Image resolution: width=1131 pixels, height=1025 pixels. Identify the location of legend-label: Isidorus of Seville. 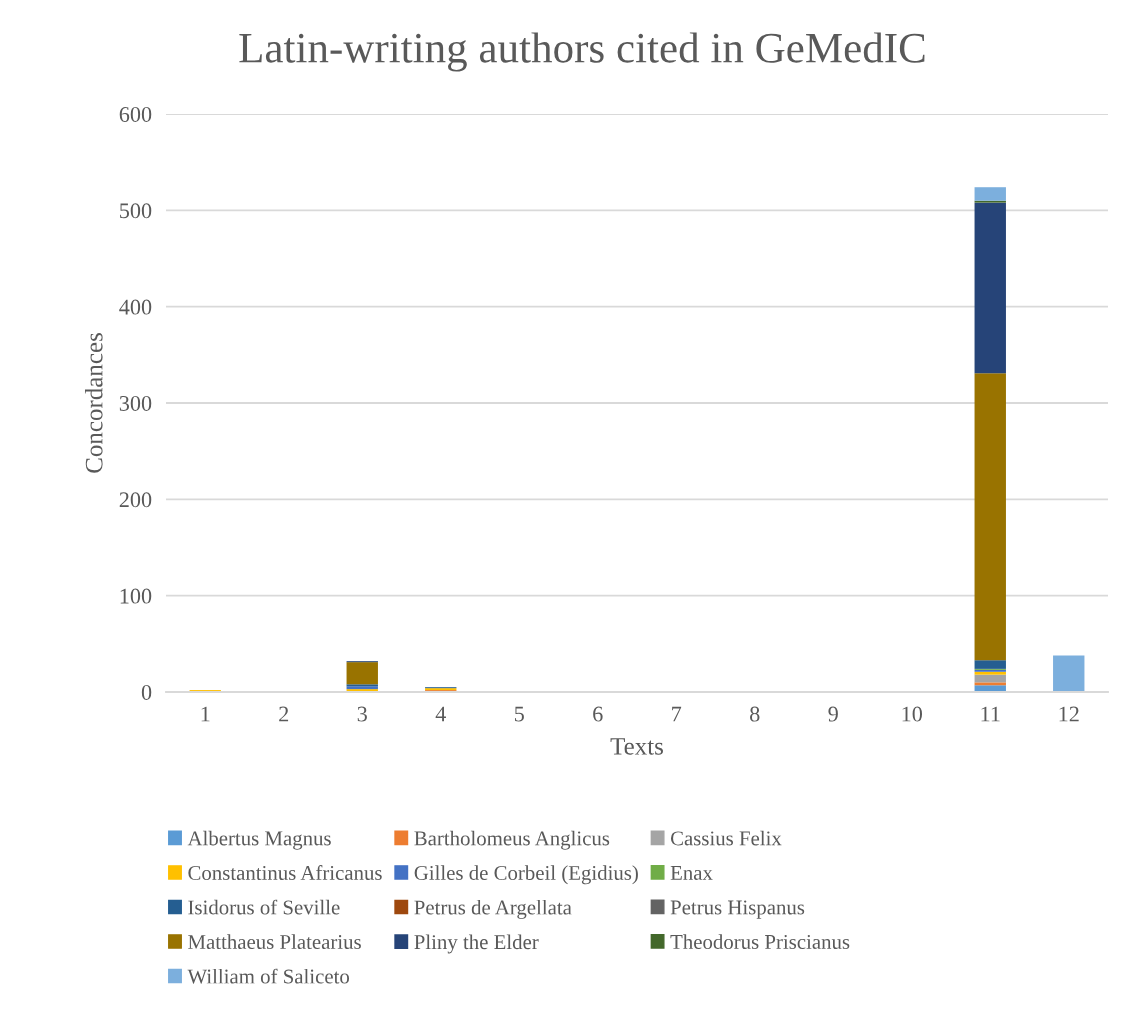
(264, 907).